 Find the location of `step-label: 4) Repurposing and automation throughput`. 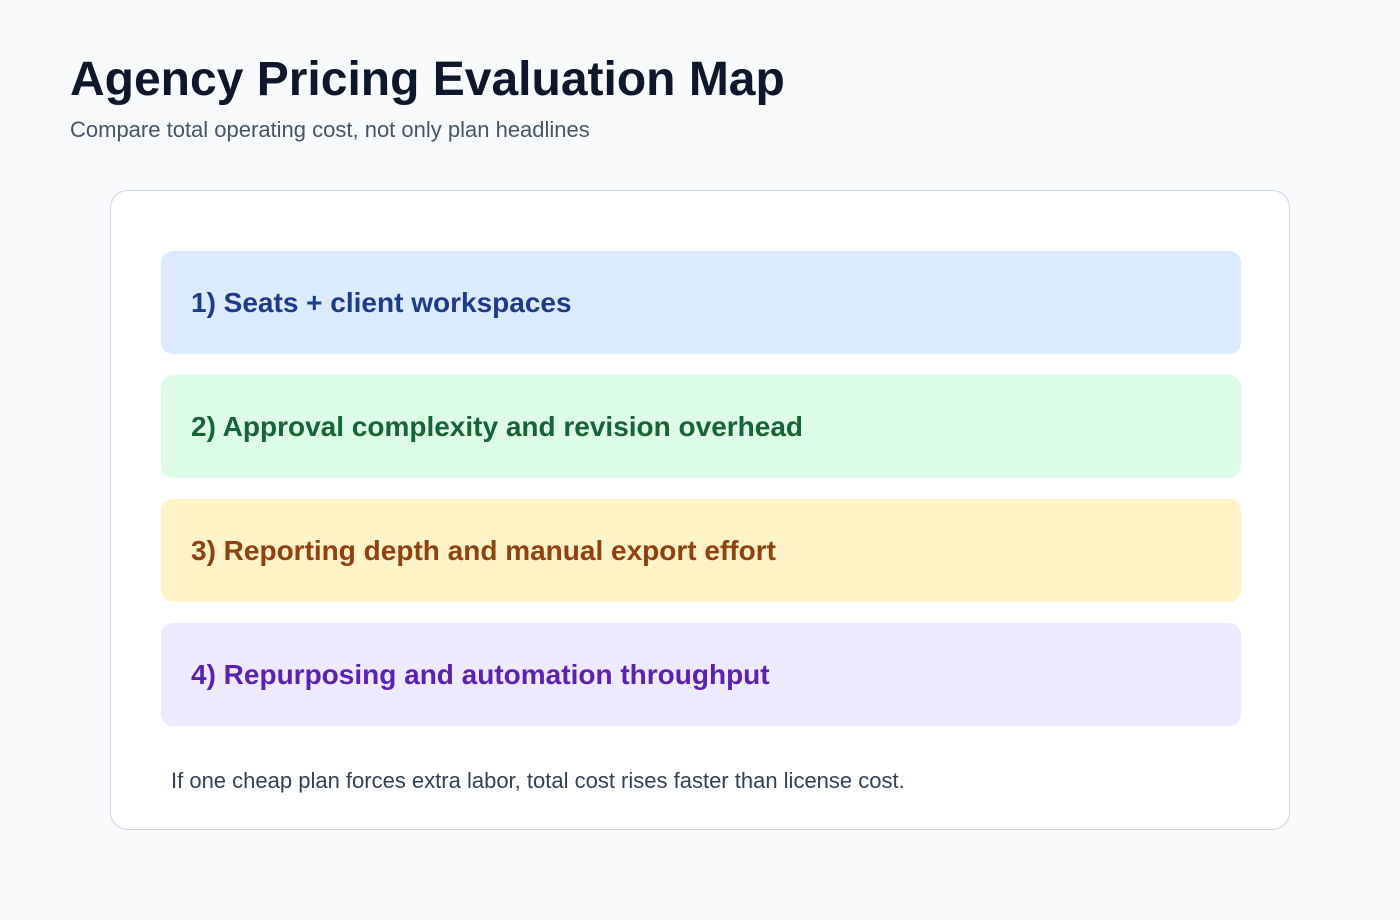

step-label: 4) Repurposing and automation throughput is located at coordinates (480, 674).